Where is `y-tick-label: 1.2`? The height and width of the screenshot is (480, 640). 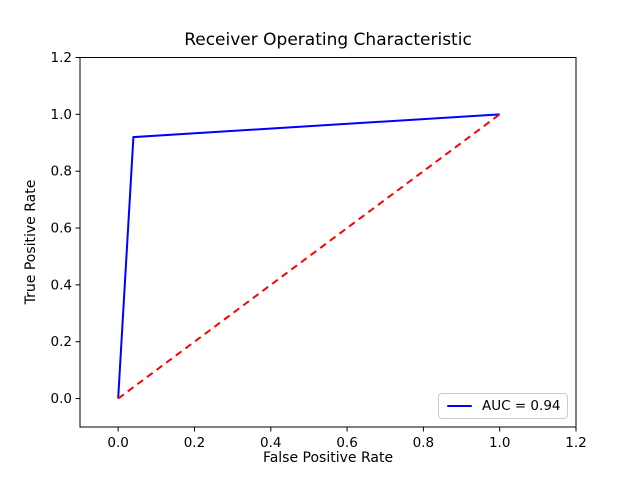 y-tick-label: 1.2 is located at coordinates (61, 58).